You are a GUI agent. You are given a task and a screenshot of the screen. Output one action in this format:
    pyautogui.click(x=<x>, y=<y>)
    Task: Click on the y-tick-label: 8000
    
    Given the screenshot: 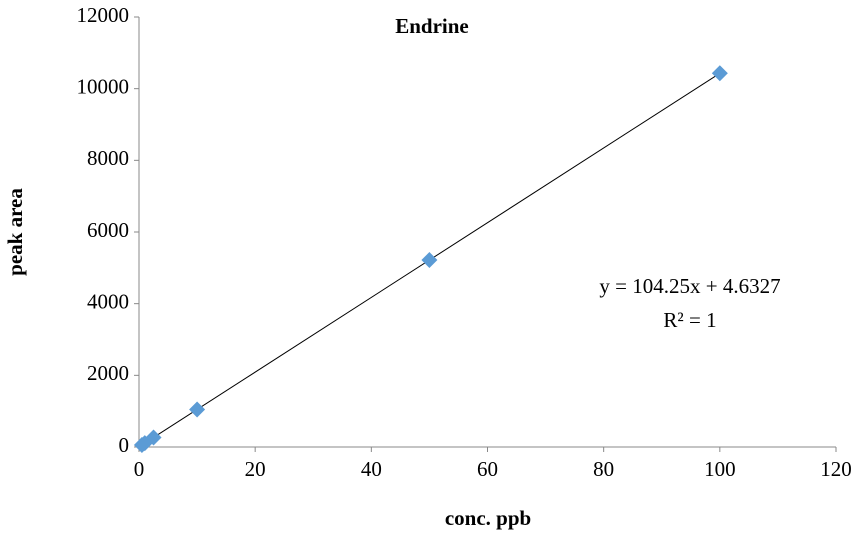 What is the action you would take?
    pyautogui.click(x=108, y=158)
    